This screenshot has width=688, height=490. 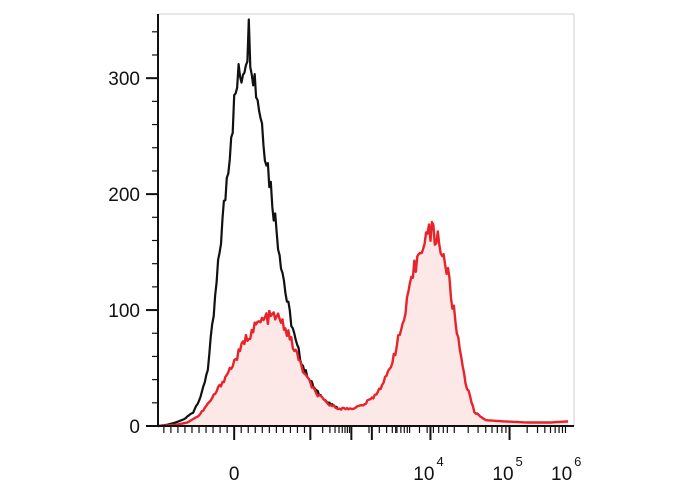 I want to click on x-tick-exponent: 6, so click(x=577, y=461).